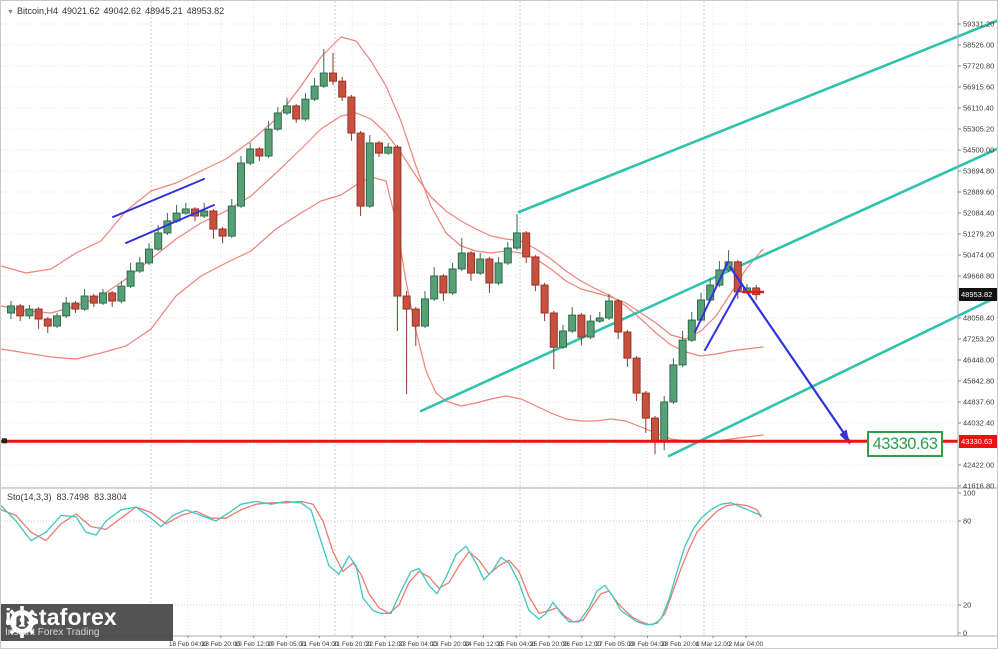  Describe the element at coordinates (967, 605) in the screenshot. I see `stoch-tick-label: 20` at that location.